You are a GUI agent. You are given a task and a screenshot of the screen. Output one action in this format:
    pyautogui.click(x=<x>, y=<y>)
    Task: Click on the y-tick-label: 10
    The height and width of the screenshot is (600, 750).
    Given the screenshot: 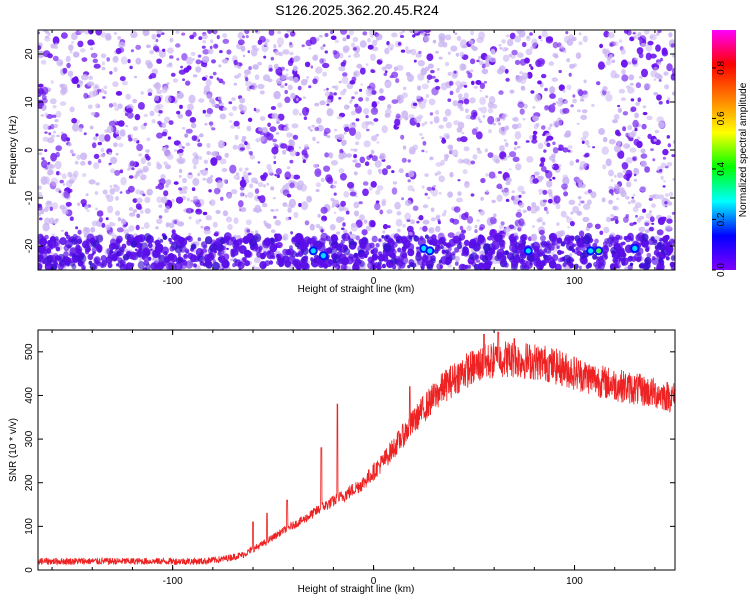 What is the action you would take?
    pyautogui.click(x=29, y=102)
    